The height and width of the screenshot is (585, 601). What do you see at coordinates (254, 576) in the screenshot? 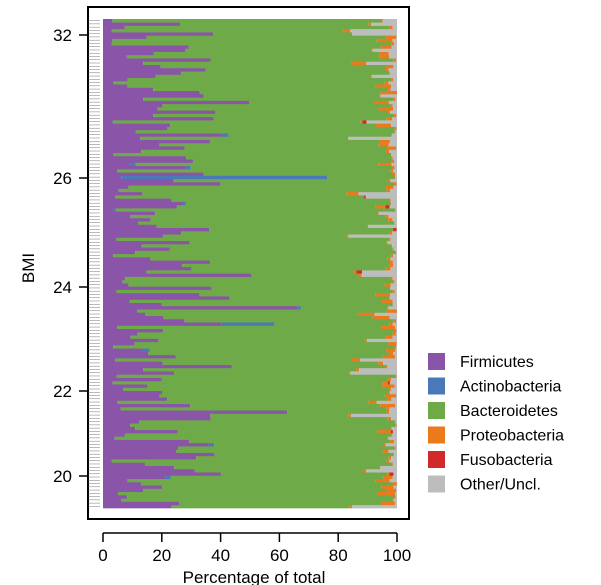
I see `x-axis-title: Percentage of total` at bounding box center [254, 576].